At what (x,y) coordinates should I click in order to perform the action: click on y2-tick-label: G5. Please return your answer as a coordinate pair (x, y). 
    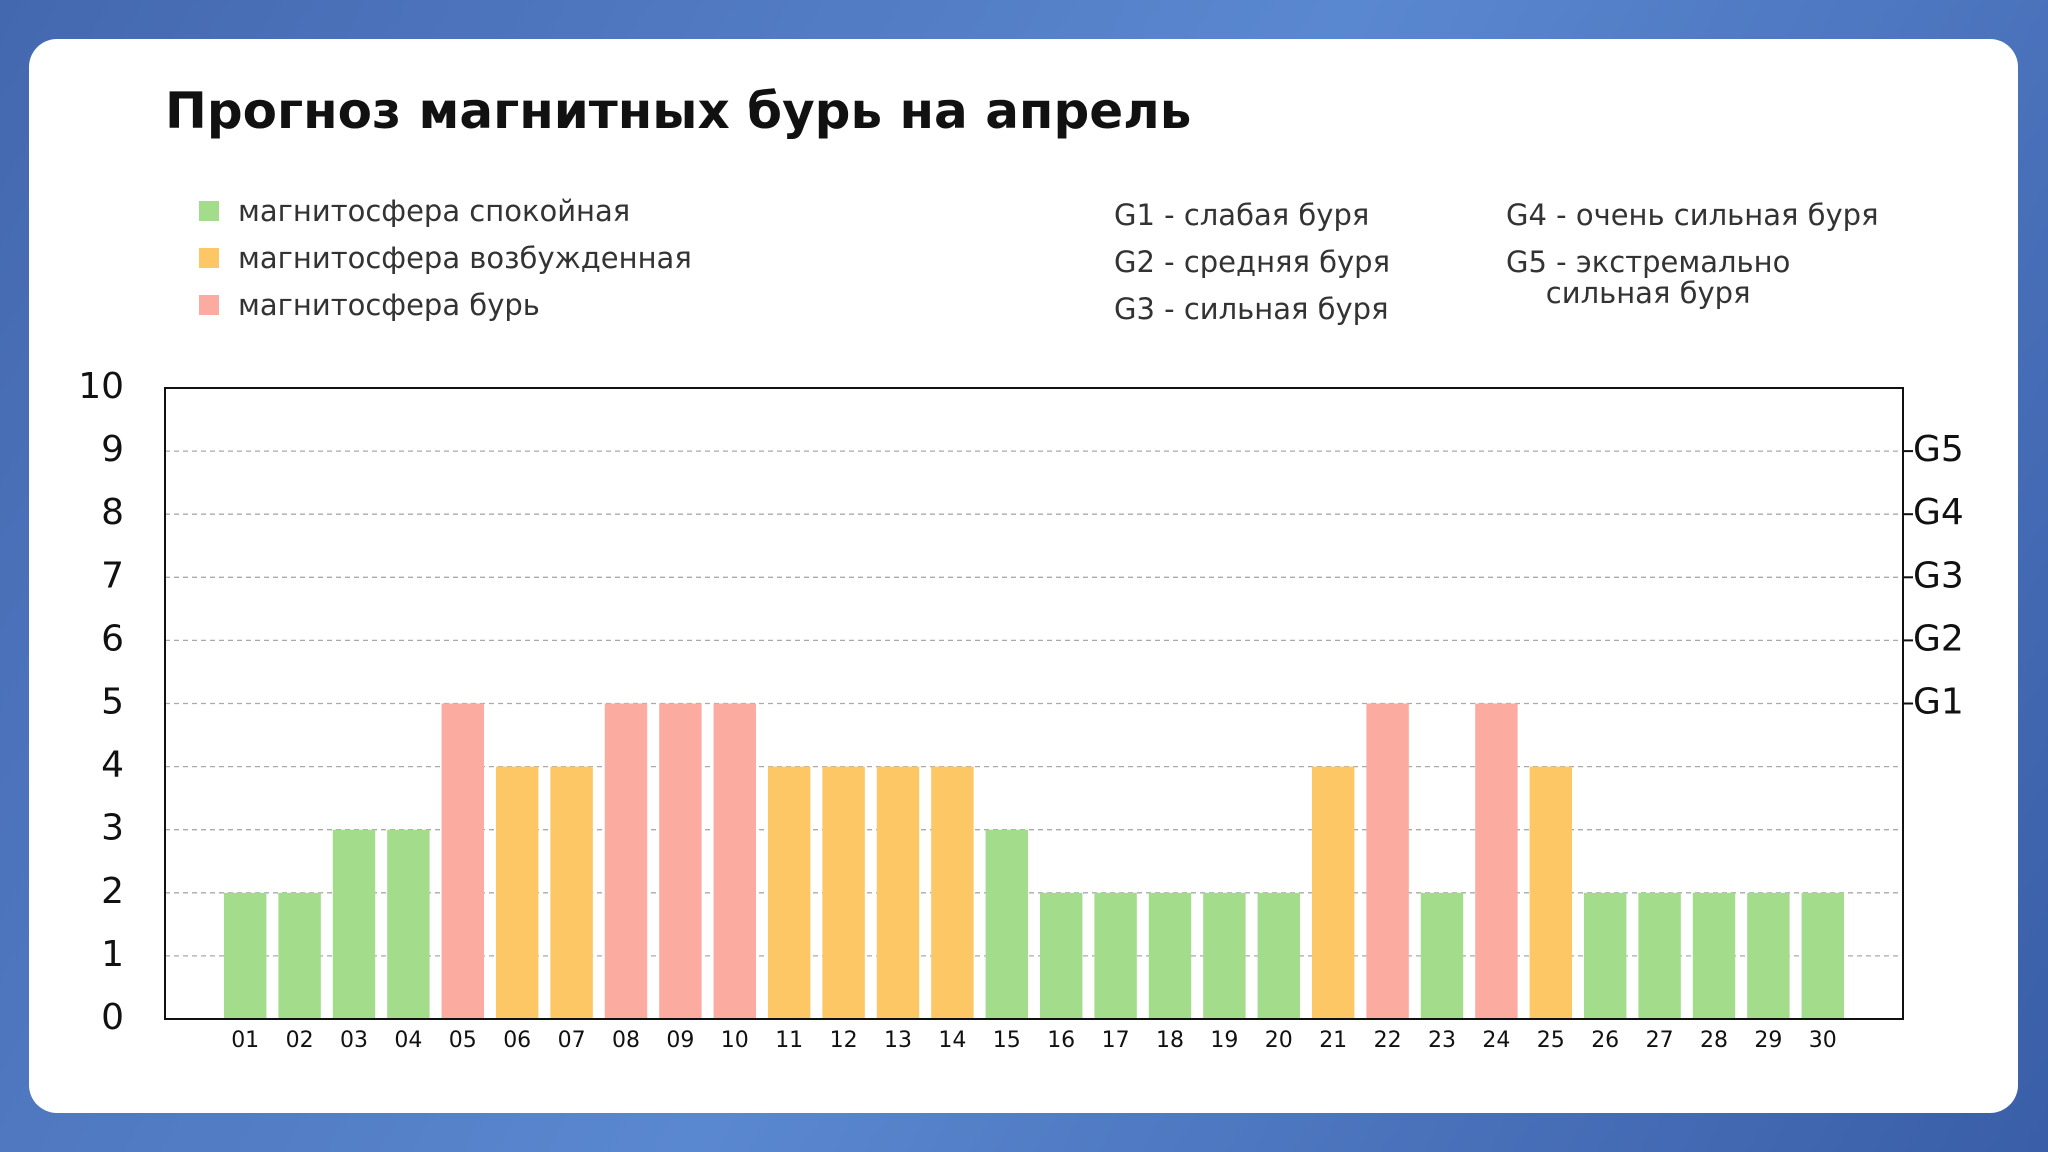
    Looking at the image, I should click on (1938, 449).